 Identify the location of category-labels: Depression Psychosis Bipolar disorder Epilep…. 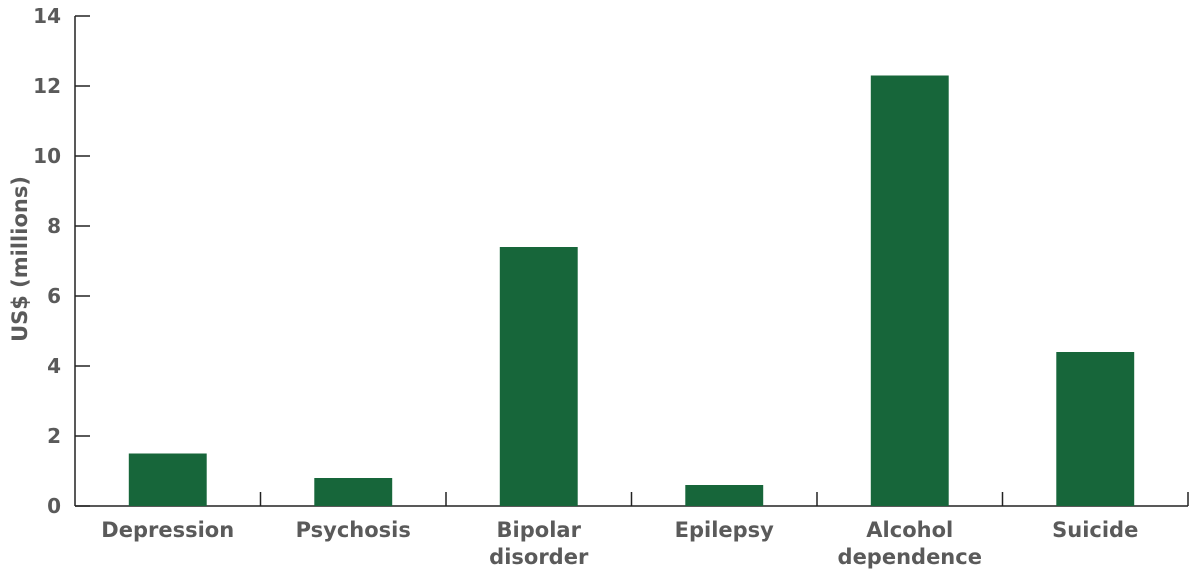
(619, 543).